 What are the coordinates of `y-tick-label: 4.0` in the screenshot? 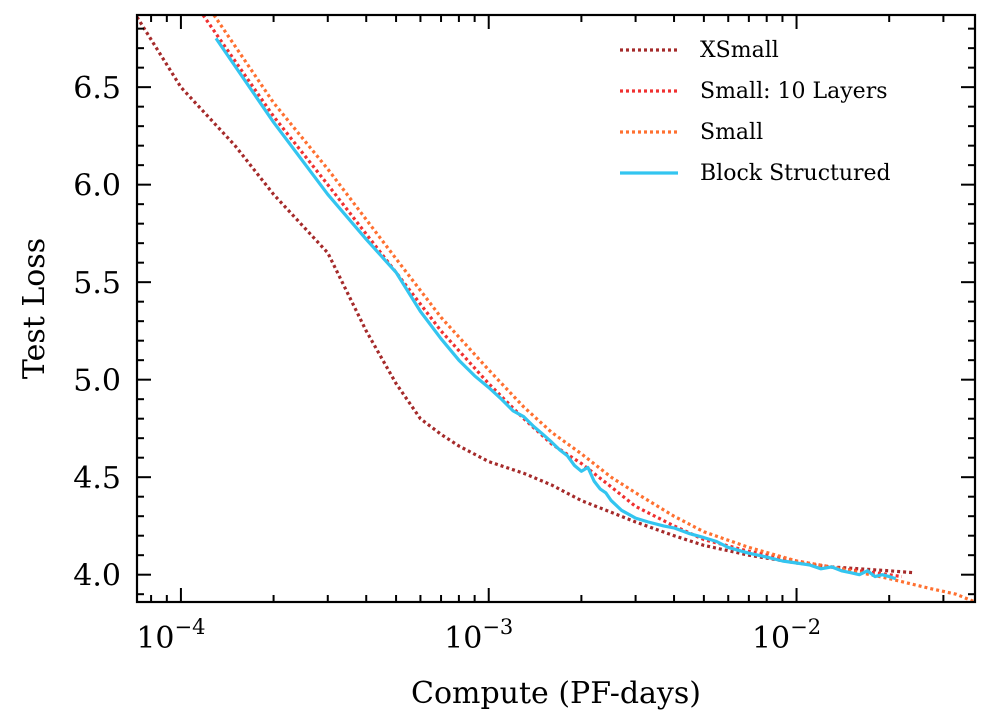 It's located at (97, 576).